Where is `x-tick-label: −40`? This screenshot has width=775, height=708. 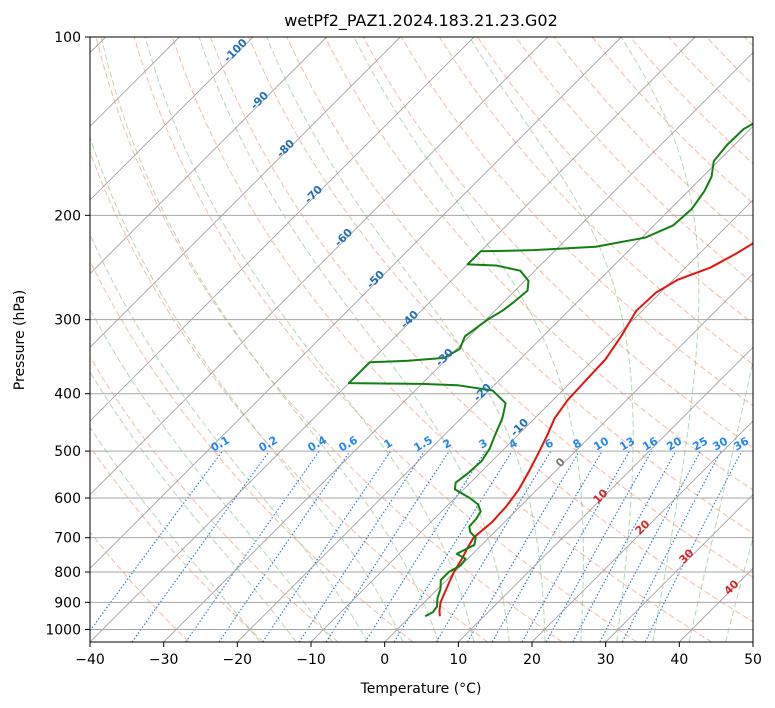 x-tick-label: −40 is located at coordinates (90, 660).